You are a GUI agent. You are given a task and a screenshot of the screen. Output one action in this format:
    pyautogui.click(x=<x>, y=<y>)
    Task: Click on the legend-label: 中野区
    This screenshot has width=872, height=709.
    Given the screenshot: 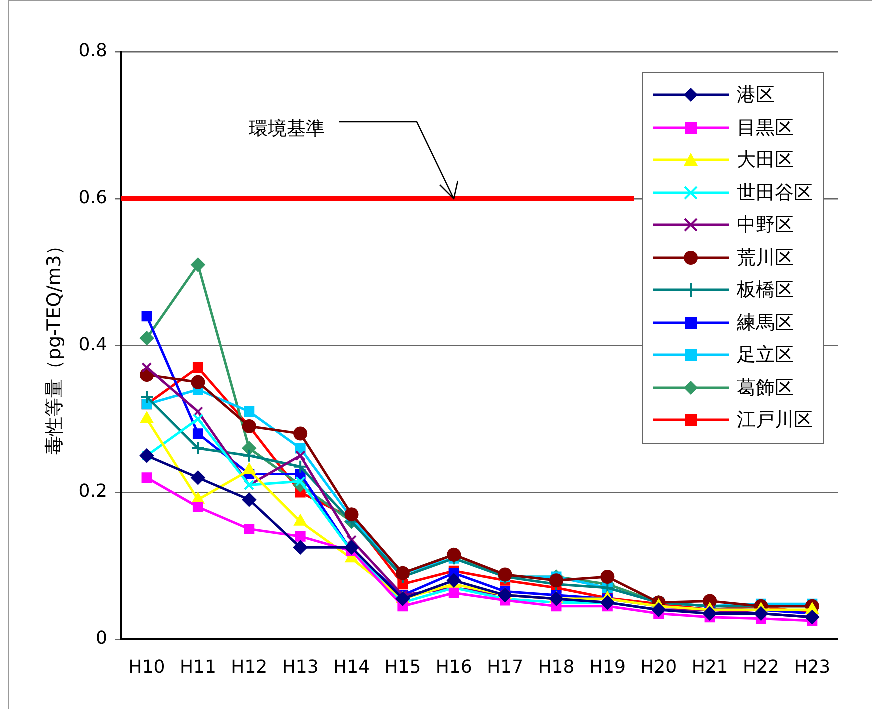 What is the action you would take?
    pyautogui.click(x=765, y=225)
    